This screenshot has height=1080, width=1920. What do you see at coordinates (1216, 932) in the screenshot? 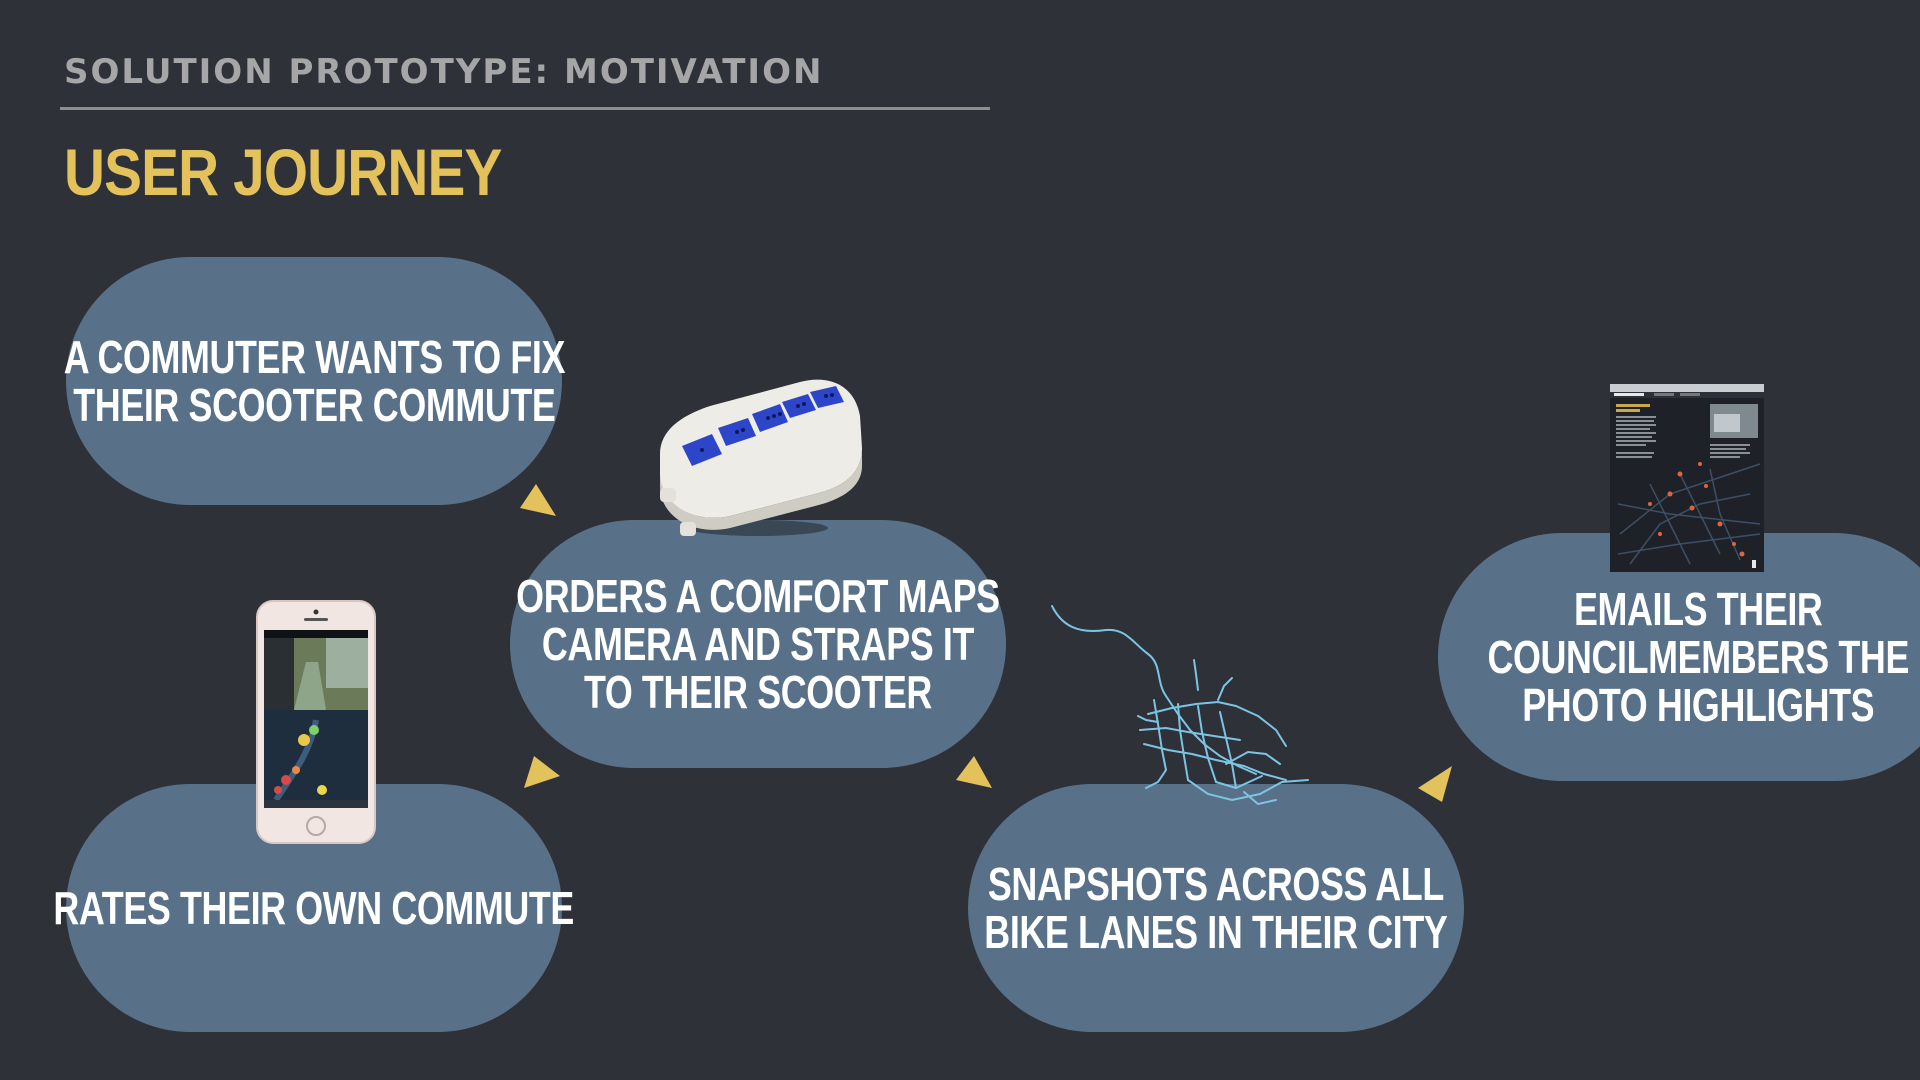
I see `step-4-line-2: BIKE LANES IN THEIR CITY` at bounding box center [1216, 932].